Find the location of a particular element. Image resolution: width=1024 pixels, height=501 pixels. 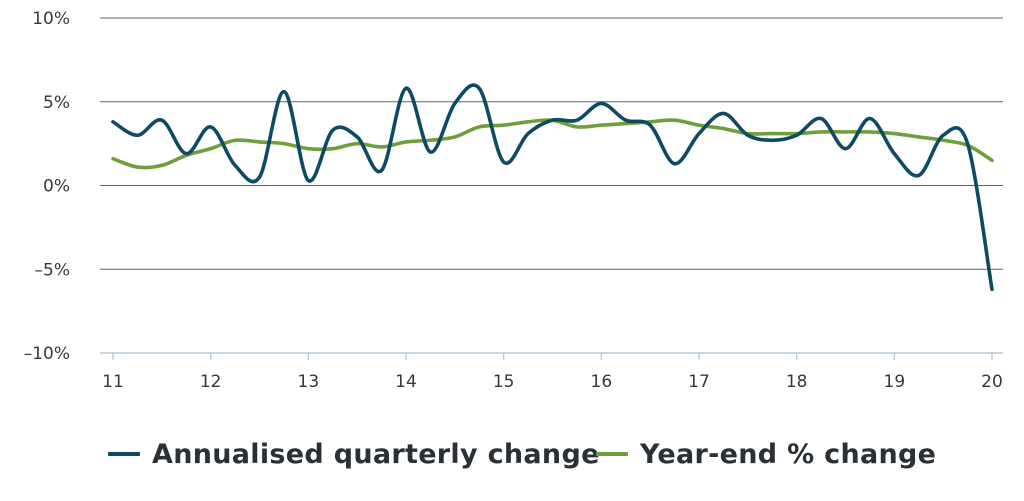

x-tick-label: 13 is located at coordinates (309, 382).